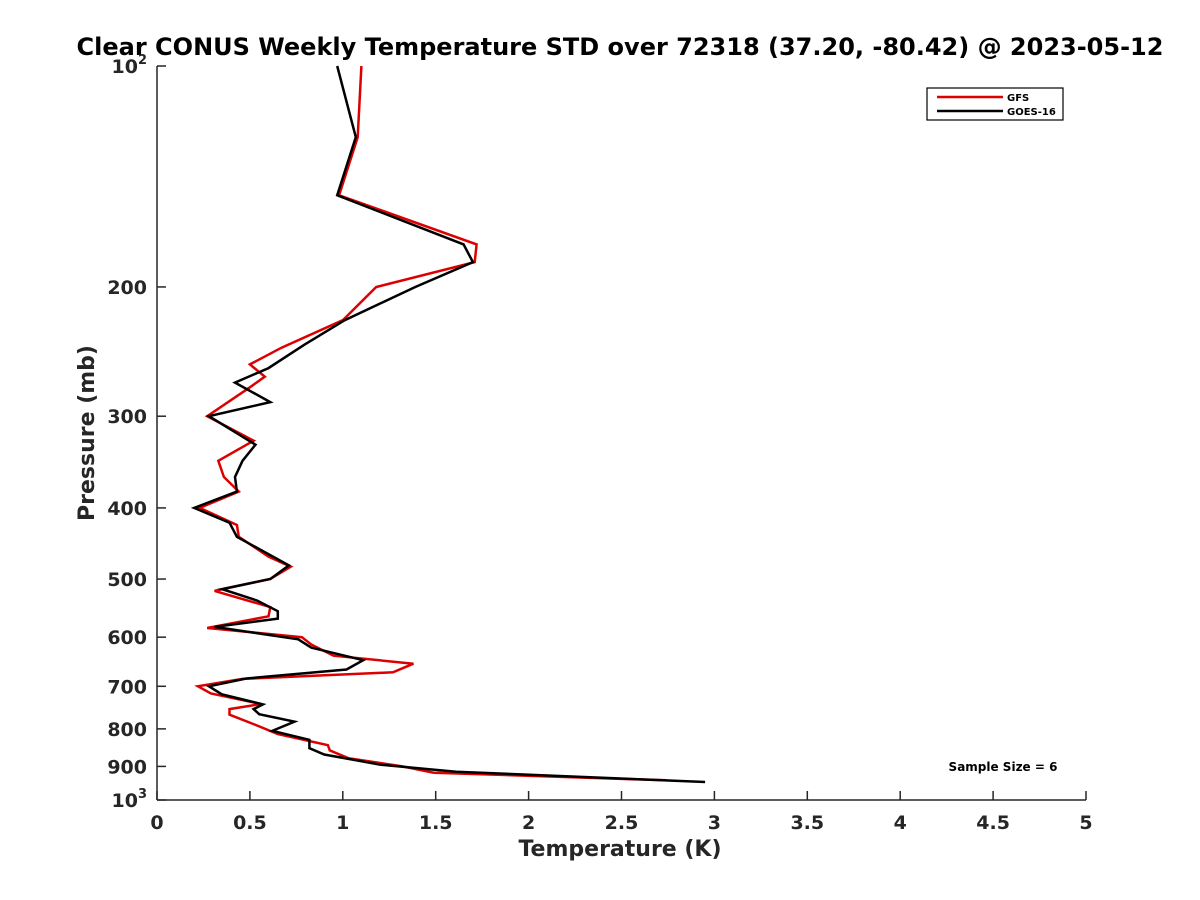 This screenshot has height=900, width=1200. Describe the element at coordinates (1085, 823) in the screenshot. I see `x-tick-label: 5` at that location.